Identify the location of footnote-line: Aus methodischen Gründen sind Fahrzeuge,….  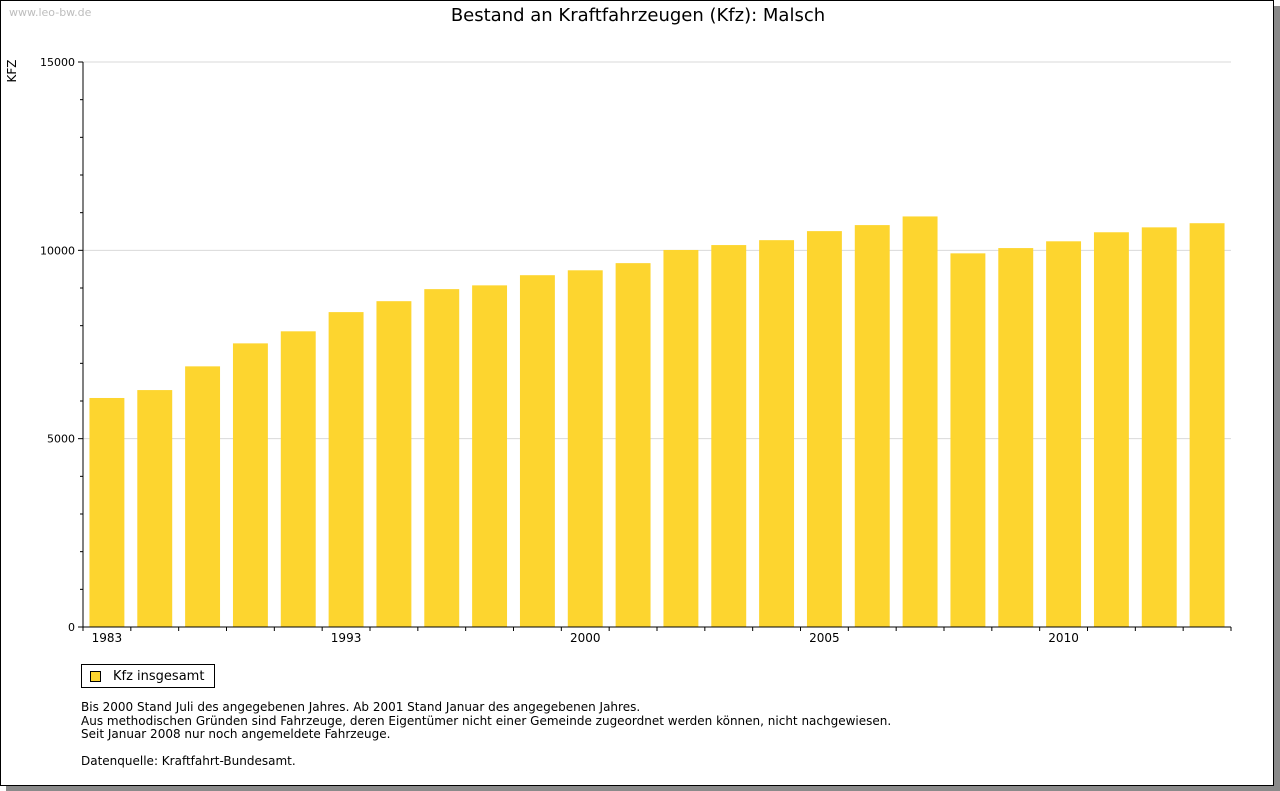
(486, 720).